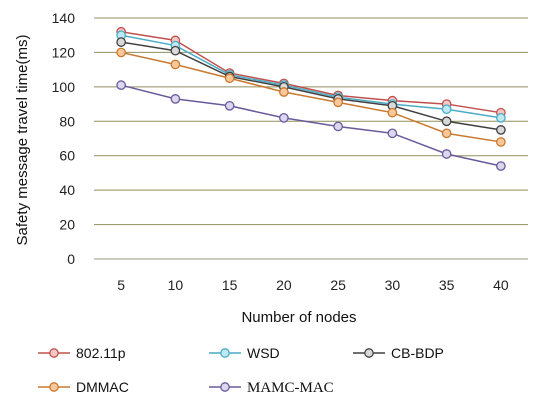  What do you see at coordinates (313, 285) in the screenshot?
I see `x-tick-labels: 5 10 15 20 25 30 35 40` at bounding box center [313, 285].